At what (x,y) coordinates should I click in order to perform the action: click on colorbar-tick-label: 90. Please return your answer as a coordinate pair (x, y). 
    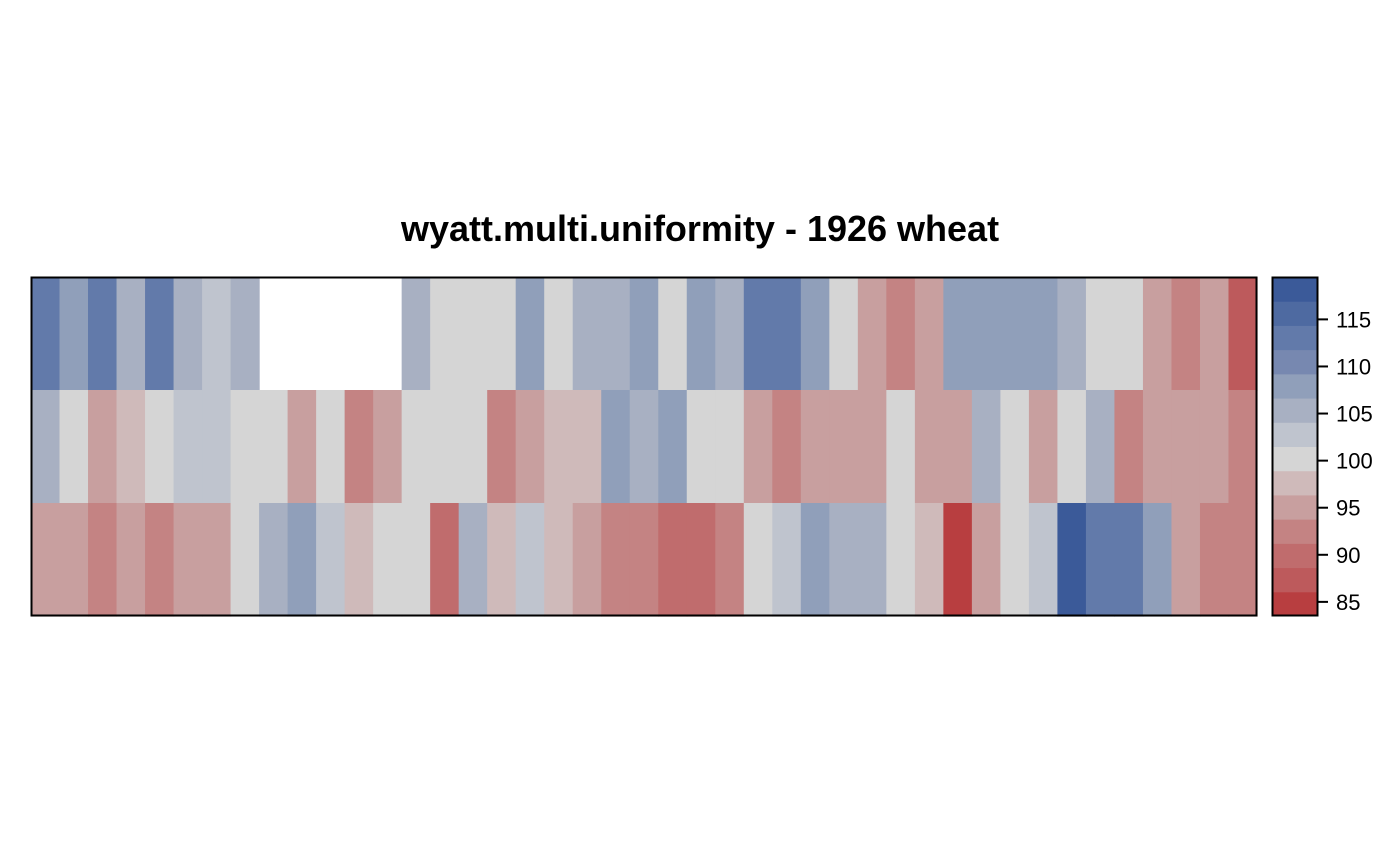
    Looking at the image, I should click on (1348, 555).